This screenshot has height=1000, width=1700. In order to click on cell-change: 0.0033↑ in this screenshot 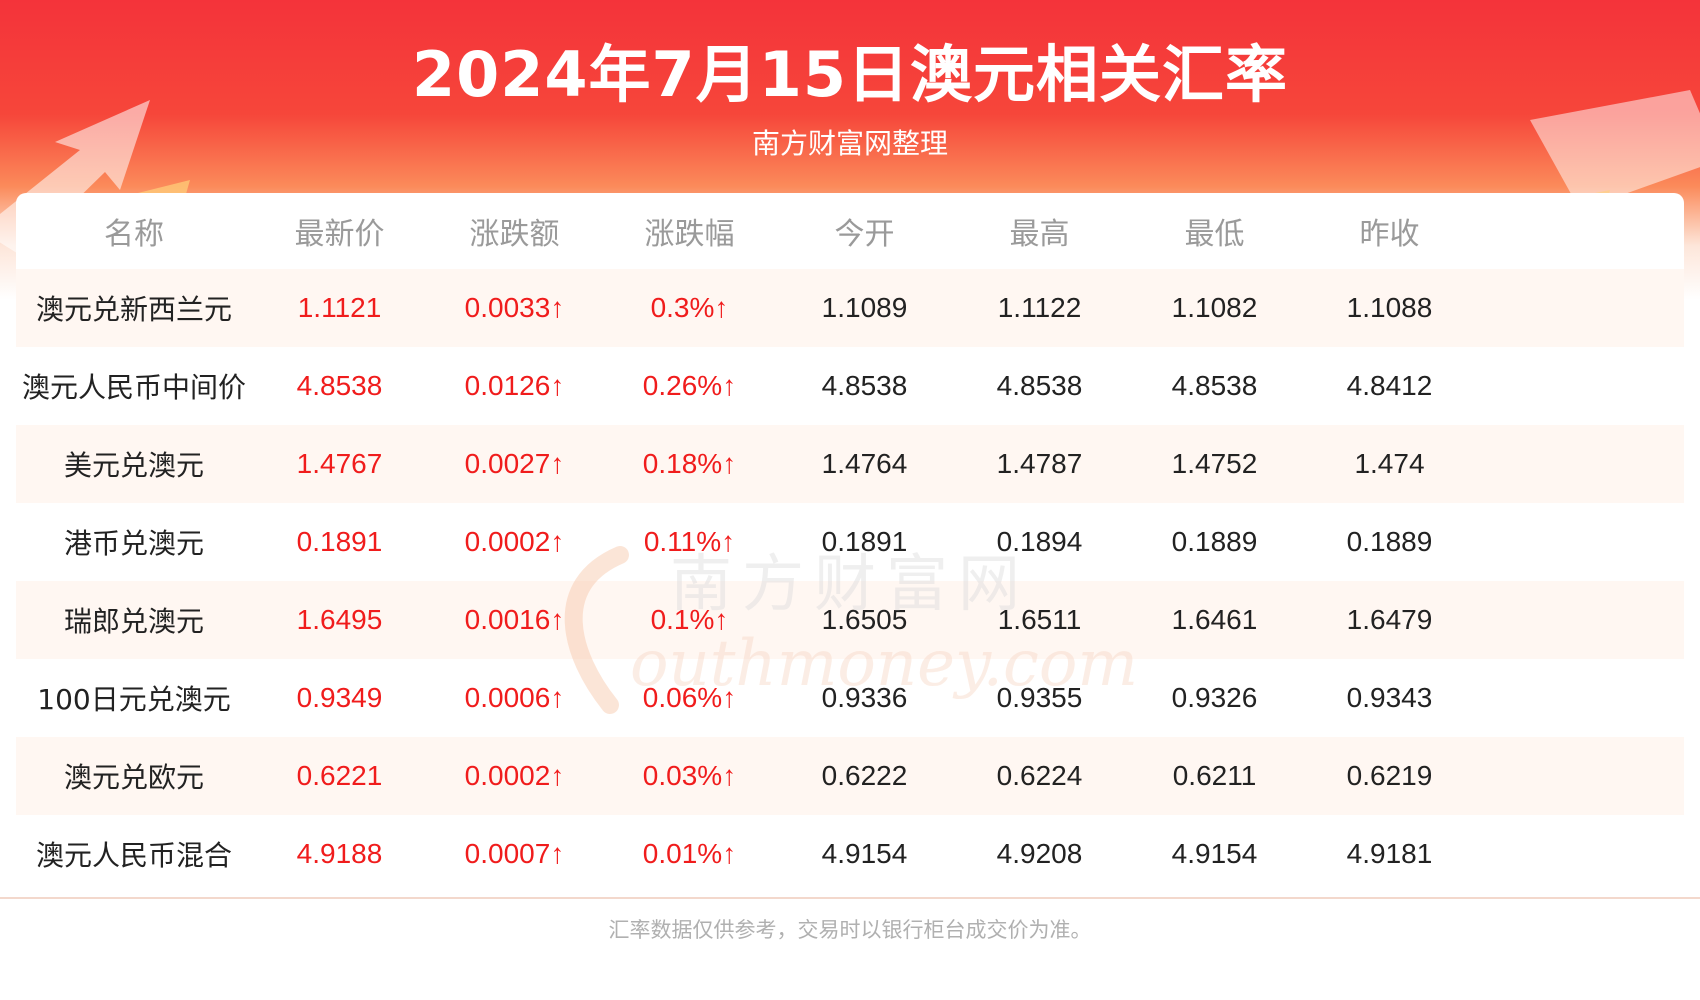, I will do `click(514, 307)`.